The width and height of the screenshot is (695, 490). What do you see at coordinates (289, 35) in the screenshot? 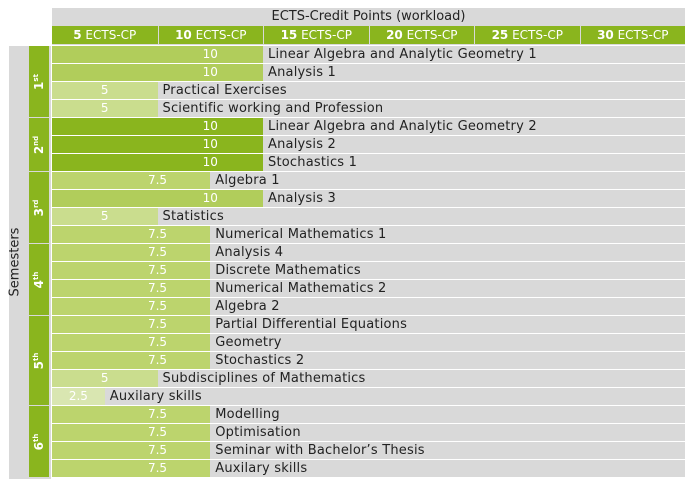
I see `x-tick-number: 15` at bounding box center [289, 35].